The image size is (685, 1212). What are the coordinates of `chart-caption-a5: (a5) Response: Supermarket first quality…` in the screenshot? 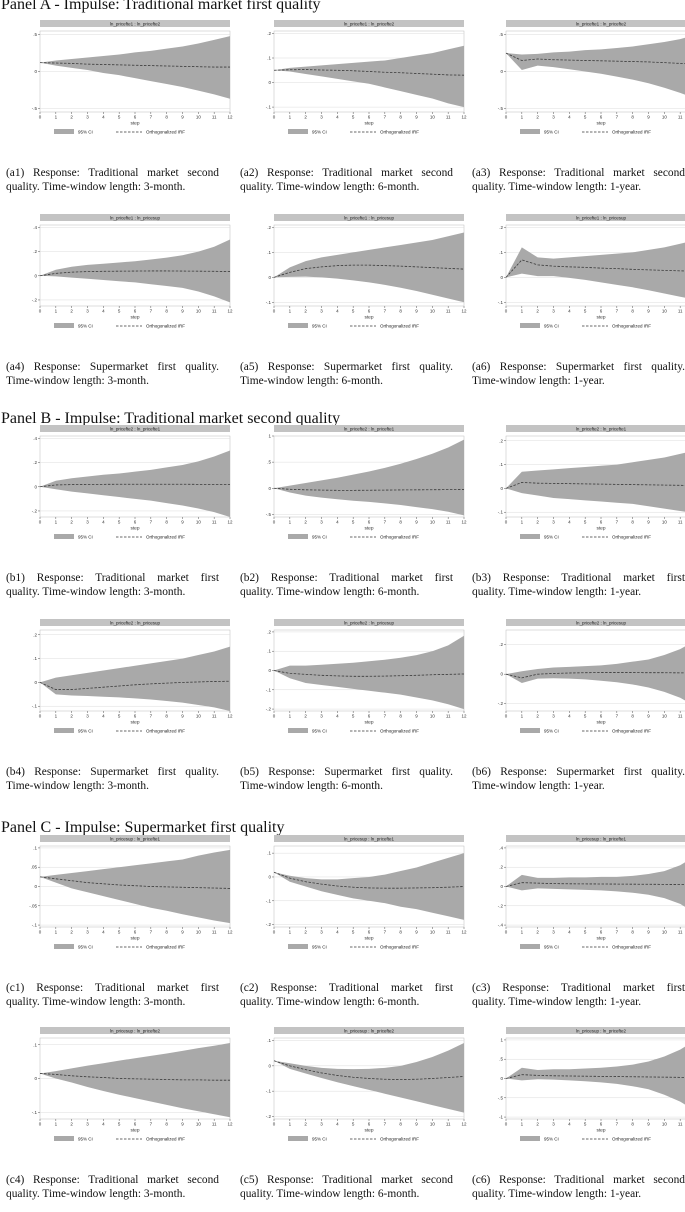 It's located at (346, 374).